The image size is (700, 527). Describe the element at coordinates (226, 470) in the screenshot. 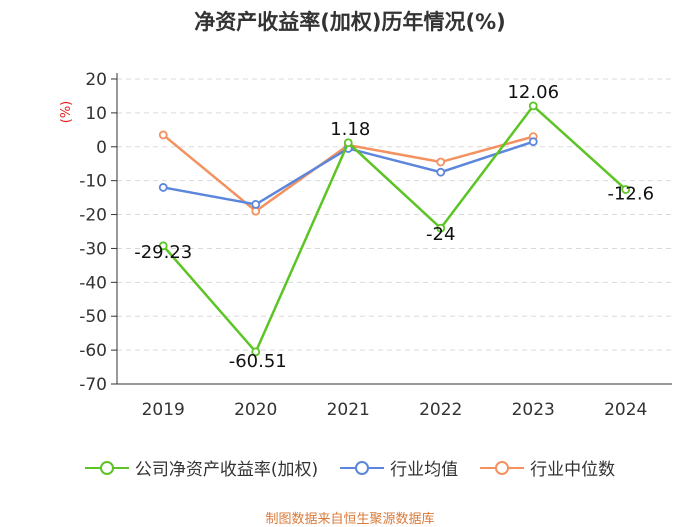

I see `legend-label: 公司净资产收益率(加权)` at that location.